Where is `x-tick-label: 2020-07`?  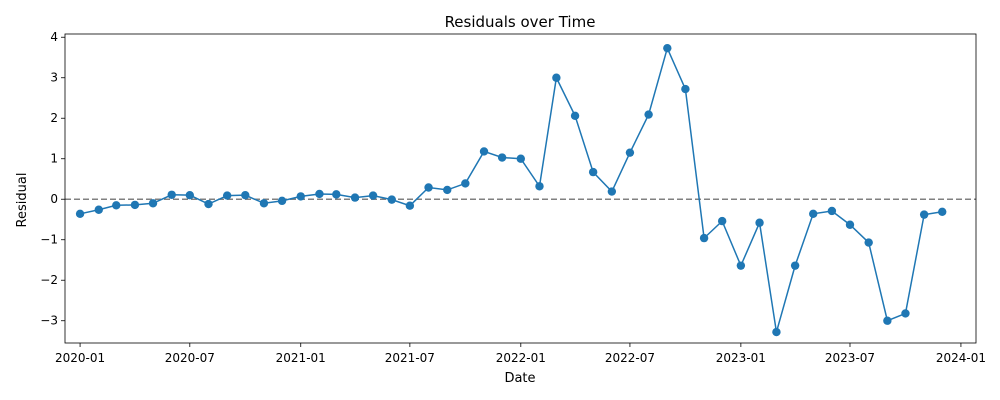
x-tick-label: 2020-07 is located at coordinates (190, 358).